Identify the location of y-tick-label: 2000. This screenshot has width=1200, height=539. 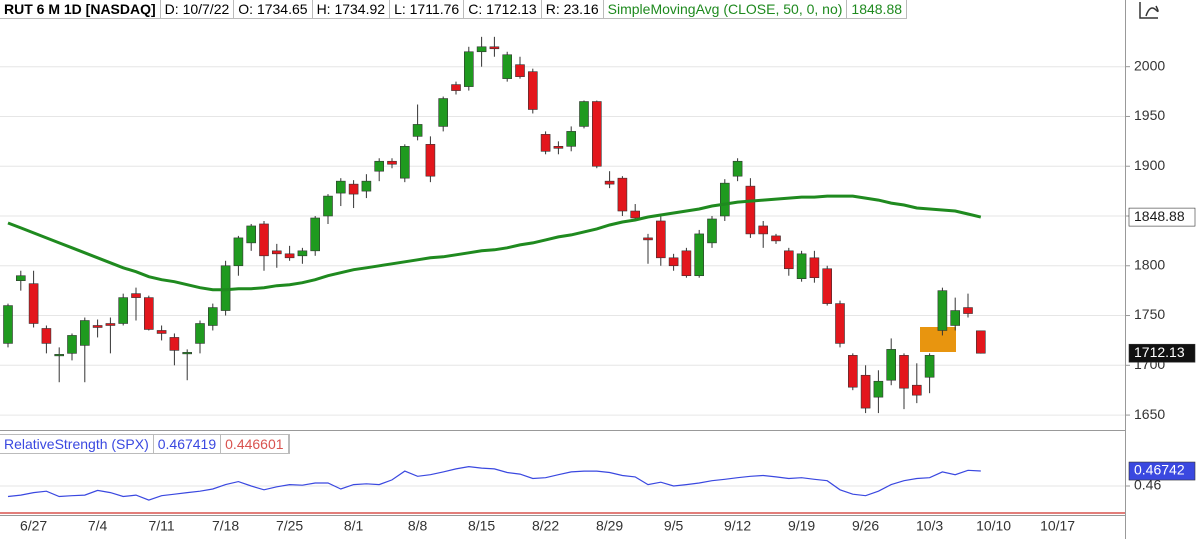
(1149, 65).